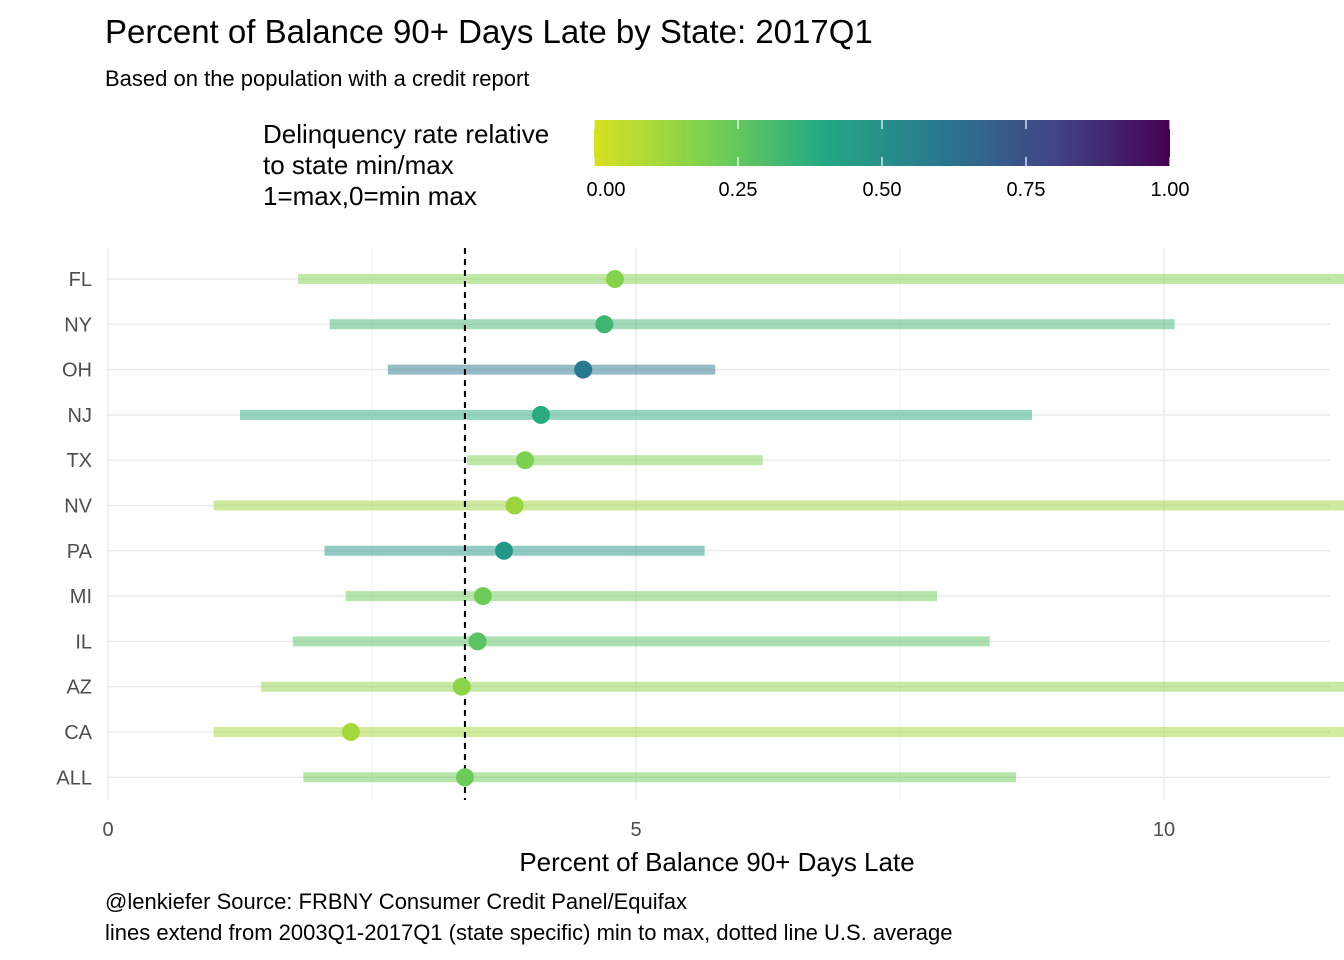  What do you see at coordinates (525, 460) in the screenshot?
I see `current-dot-tx` at bounding box center [525, 460].